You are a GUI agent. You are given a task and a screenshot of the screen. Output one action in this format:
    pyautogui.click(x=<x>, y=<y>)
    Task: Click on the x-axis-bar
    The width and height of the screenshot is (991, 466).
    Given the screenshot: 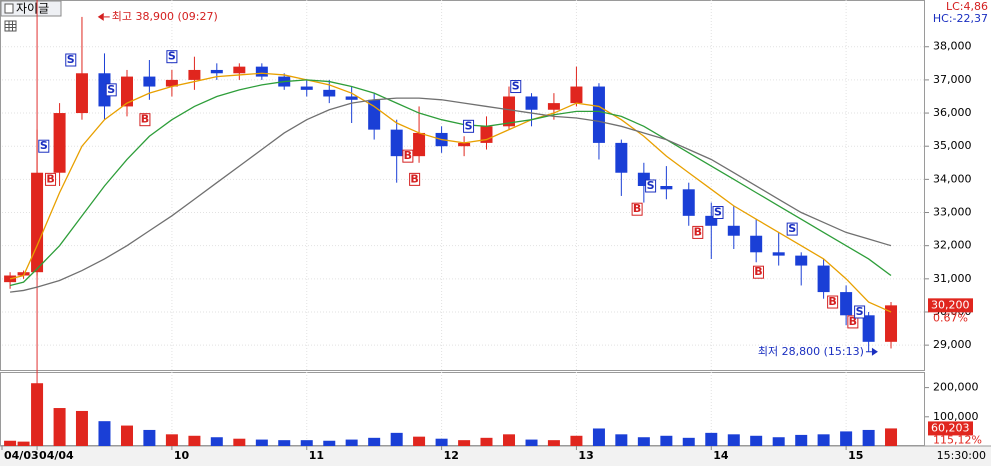 What is the action you would take?
    pyautogui.click(x=495, y=456)
    